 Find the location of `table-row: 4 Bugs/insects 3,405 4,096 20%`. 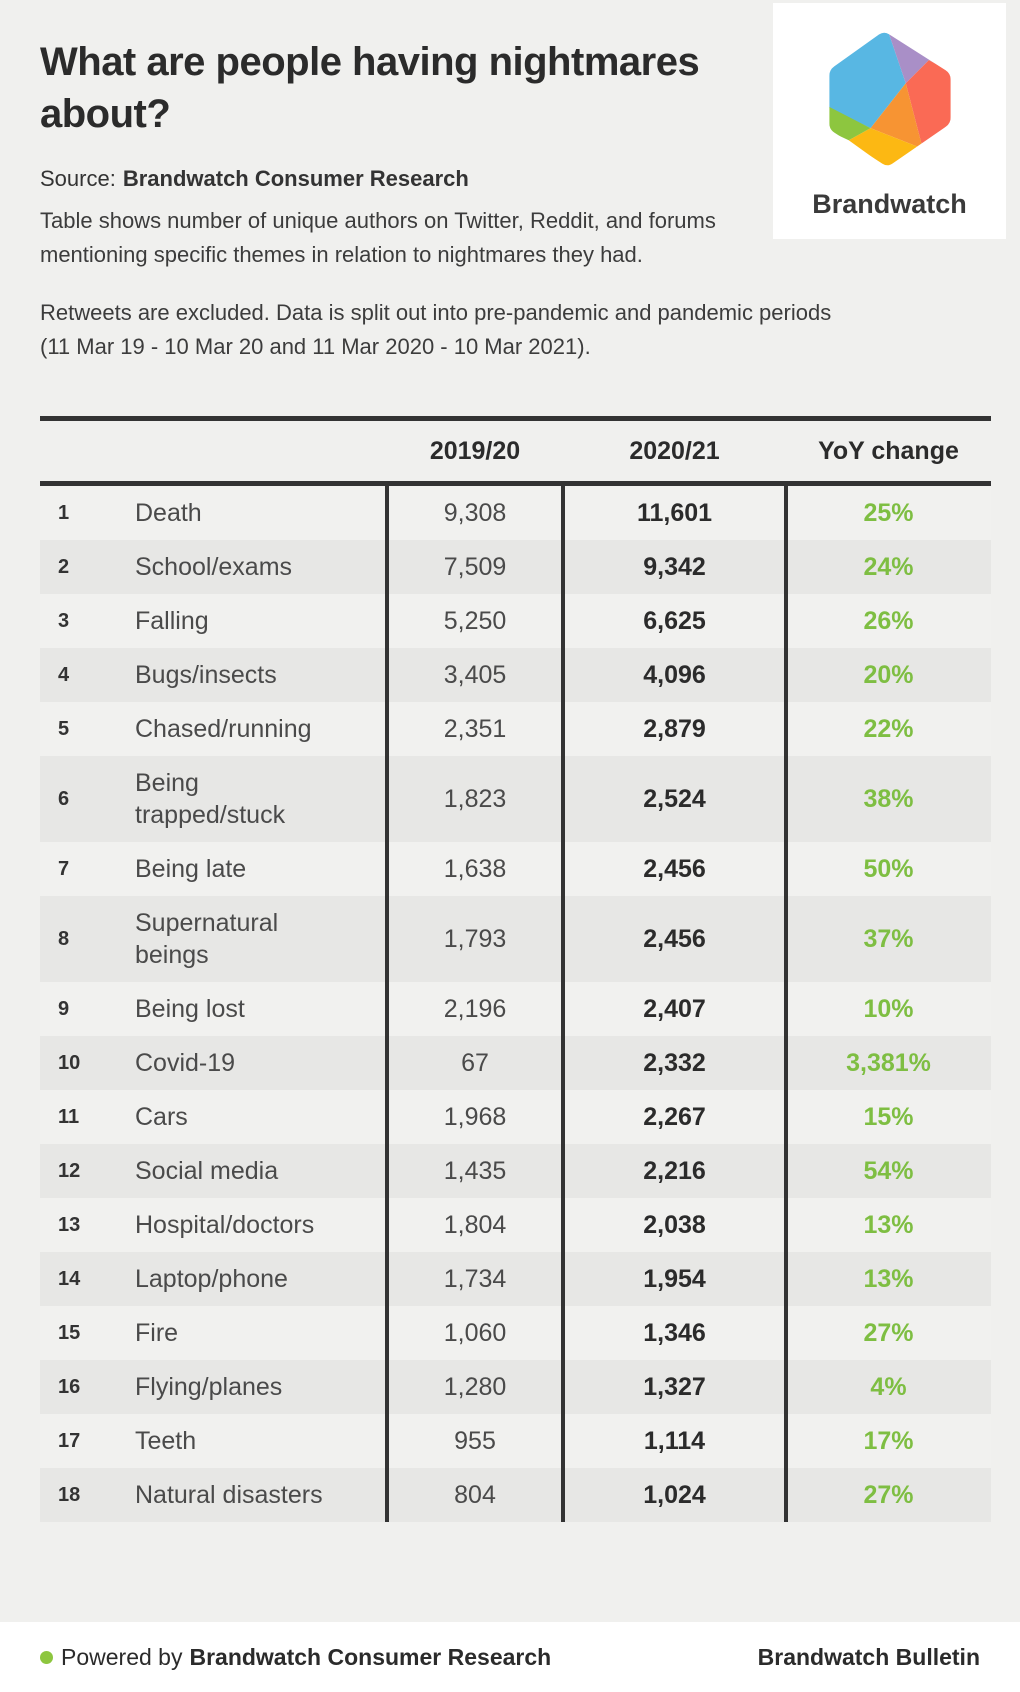

table-row: 4 Bugs/insects 3,405 4,096 20% is located at coordinates (515, 675).